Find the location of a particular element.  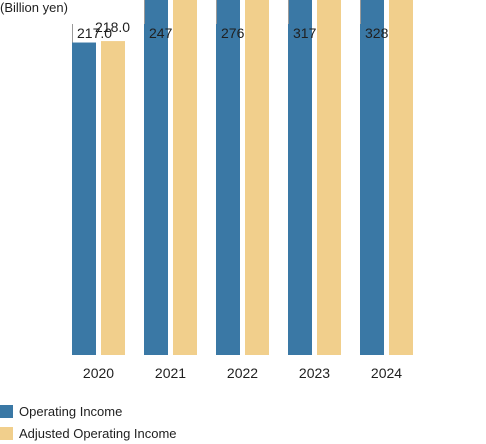

legend-item-operating-income: Operating Income is located at coordinates (88, 411).